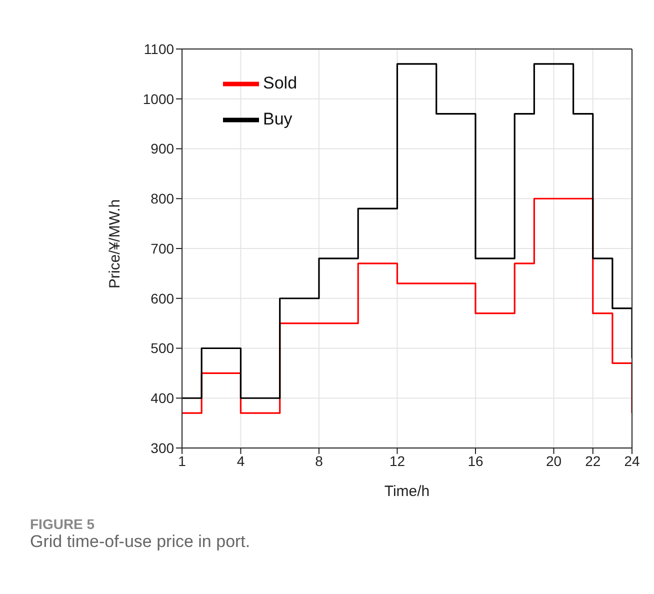 The width and height of the screenshot is (654, 594). I want to click on y-tick-label: 900, so click(162, 148).